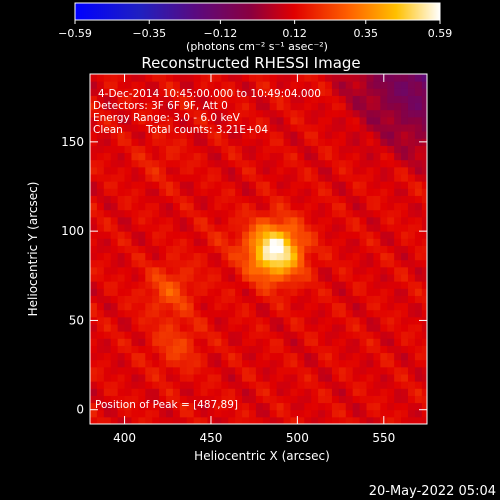  I want to click on x-tick-label: 400, so click(124, 438).